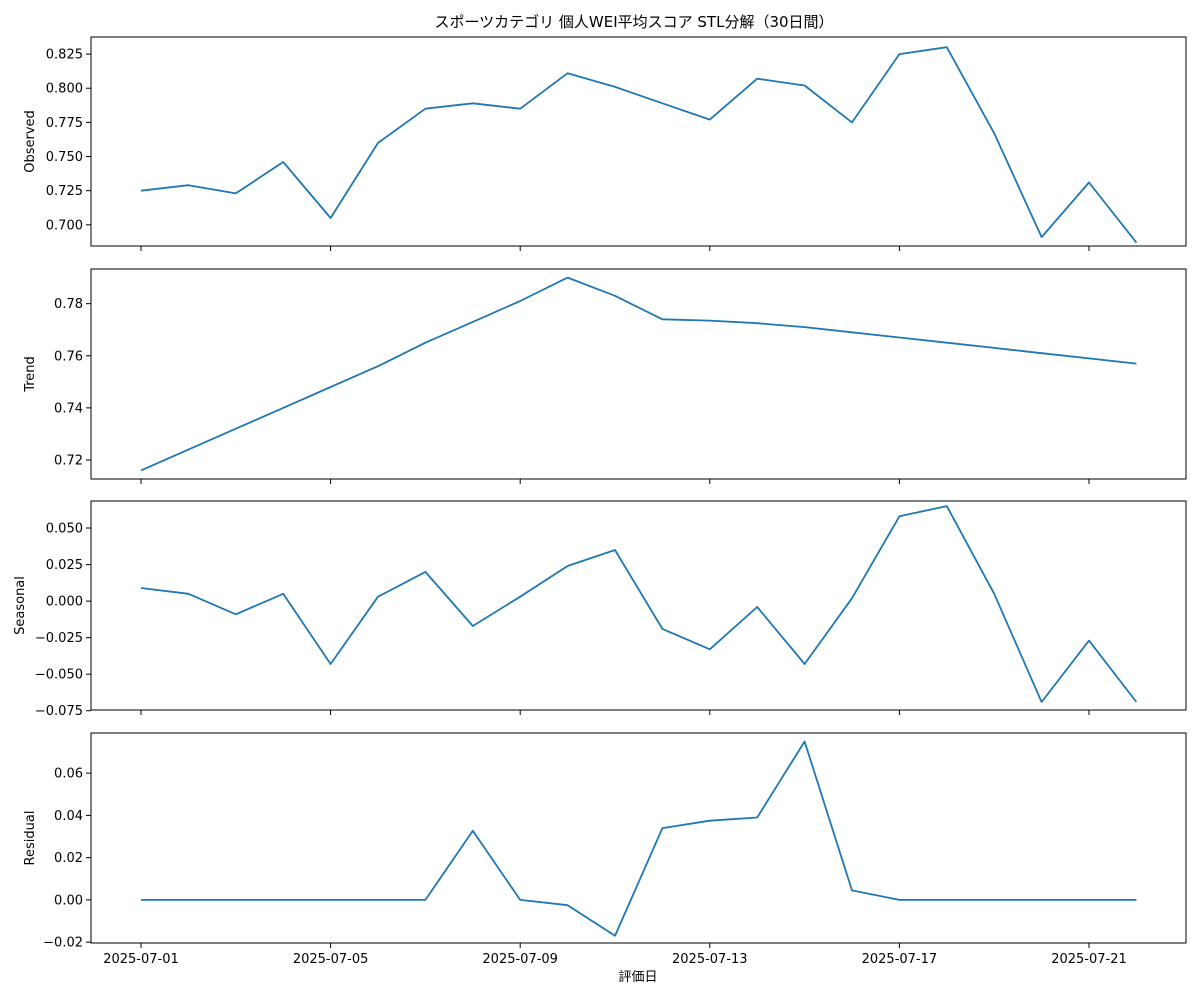 This screenshot has height=1000, width=1200. I want to click on x-tick-label: 2025-07-09, so click(520, 959).